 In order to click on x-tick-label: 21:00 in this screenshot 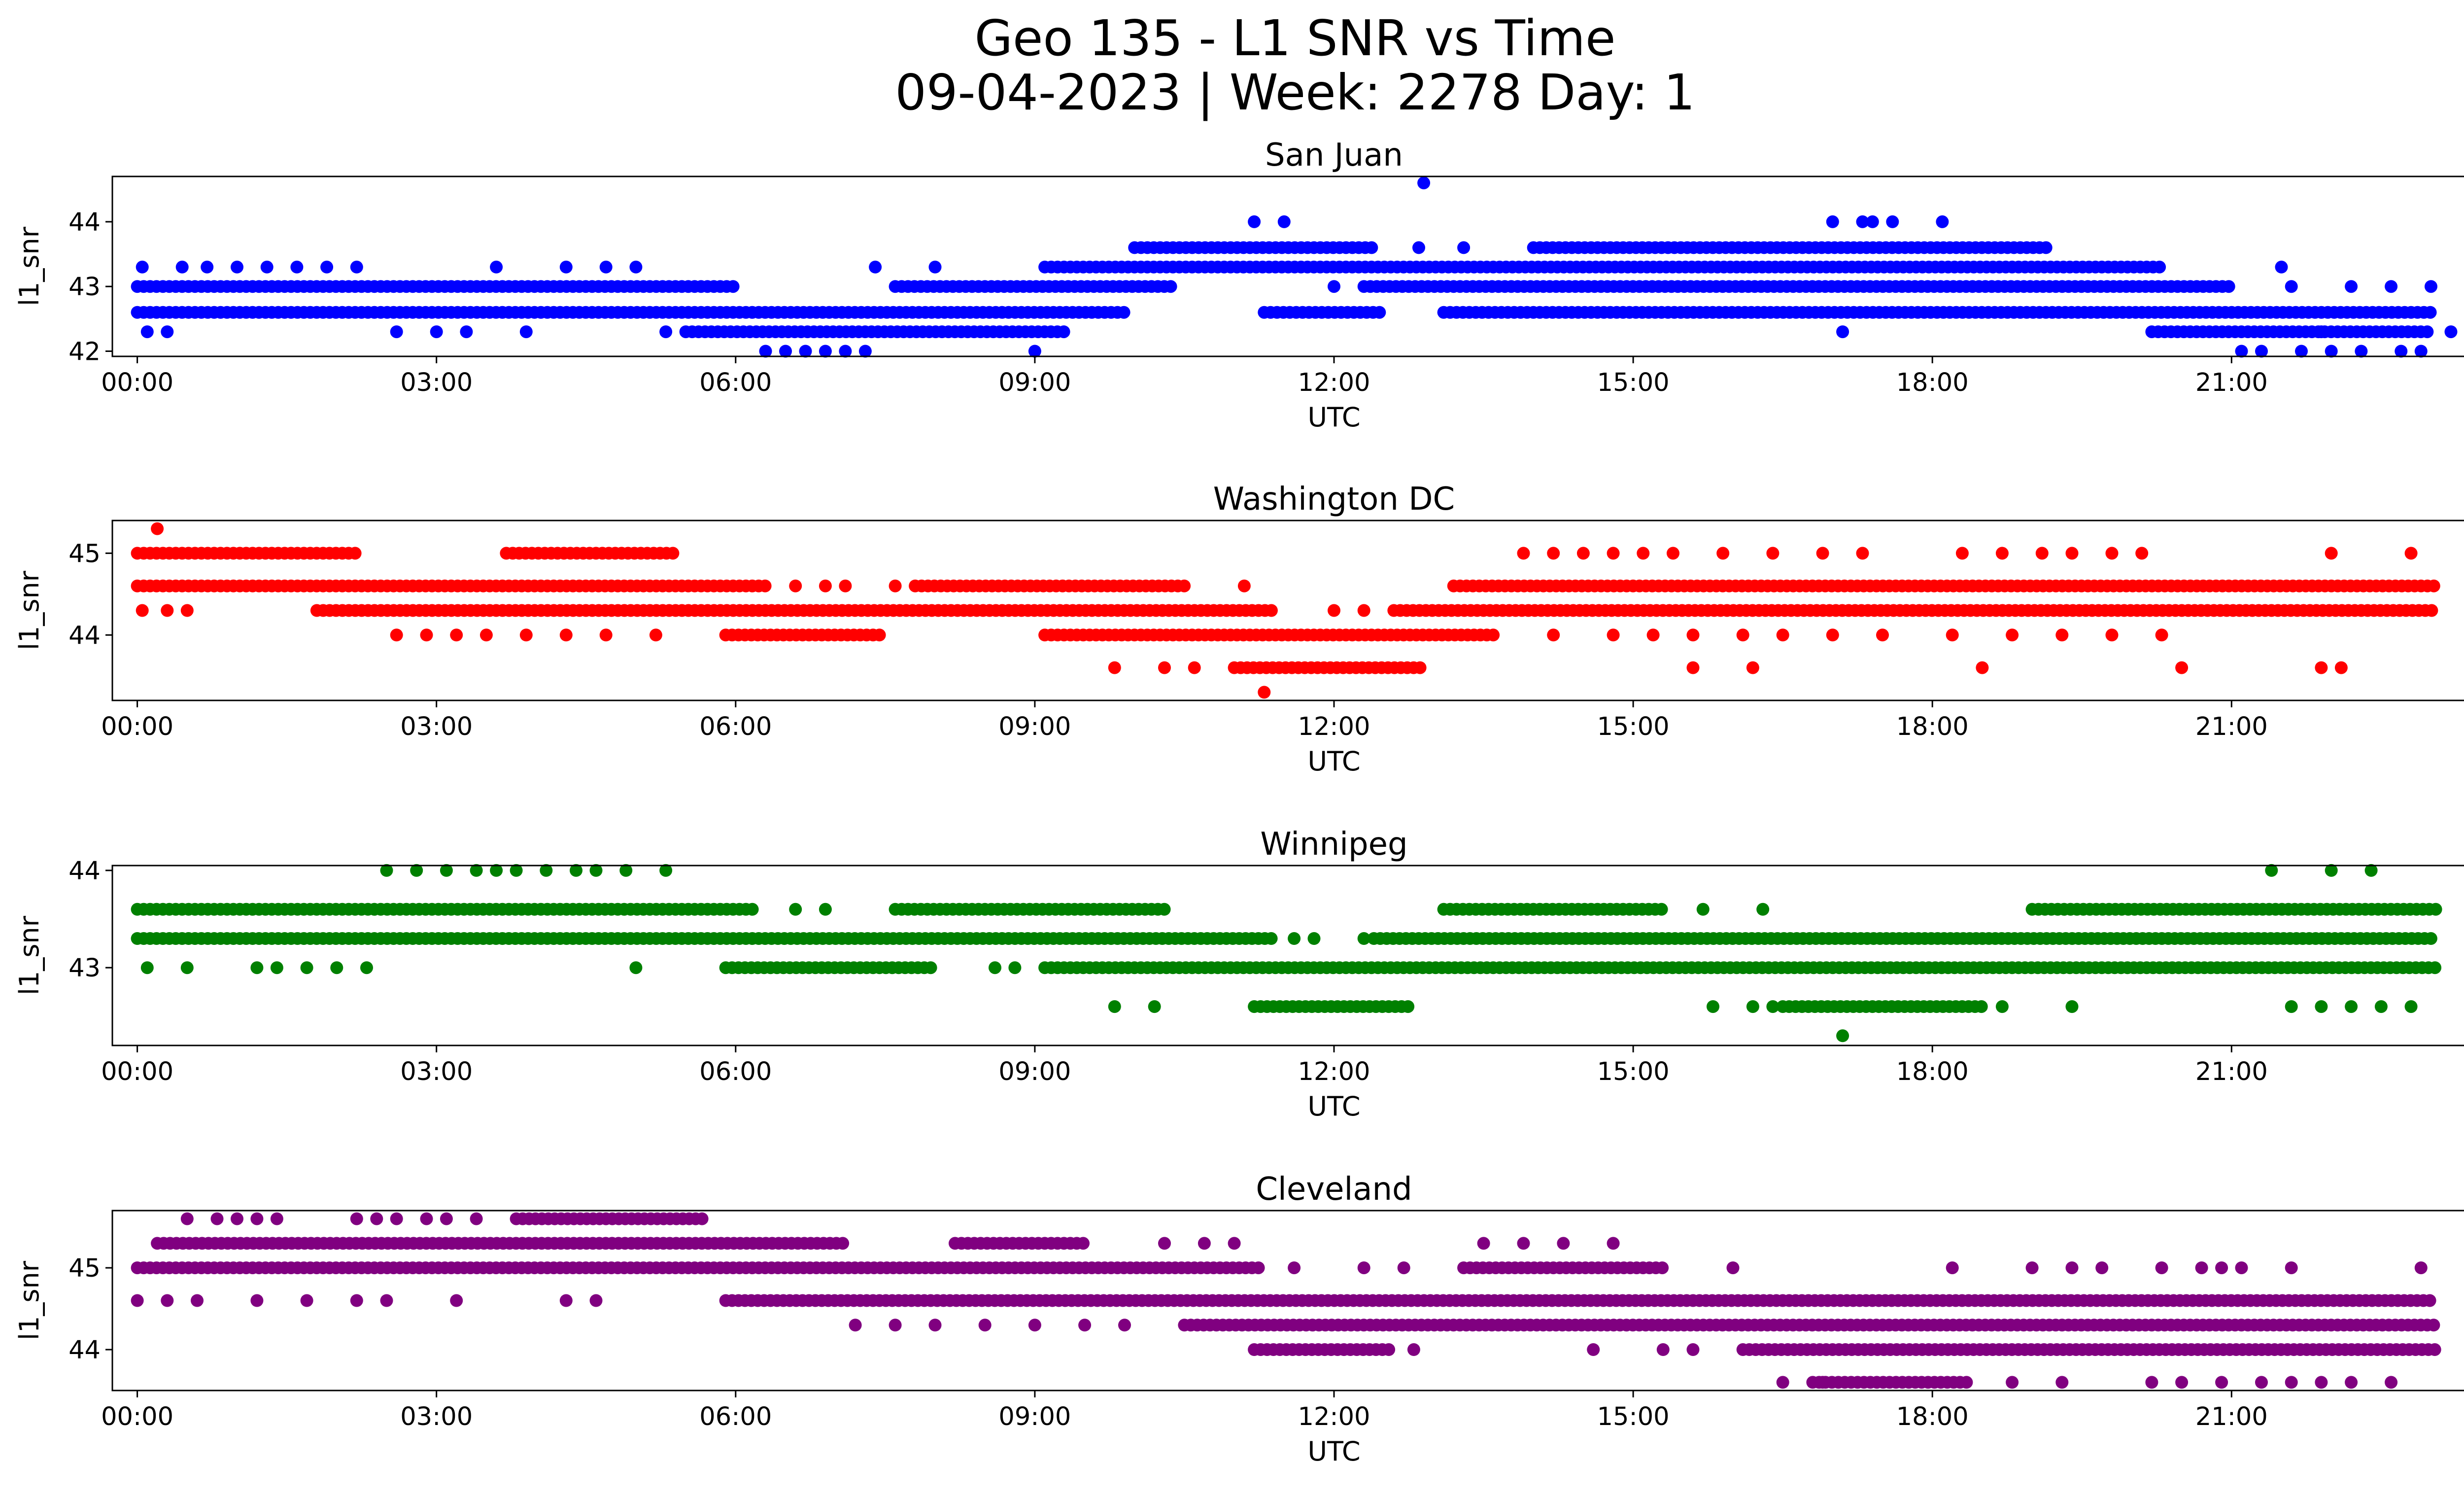, I will do `click(2231, 1071)`.